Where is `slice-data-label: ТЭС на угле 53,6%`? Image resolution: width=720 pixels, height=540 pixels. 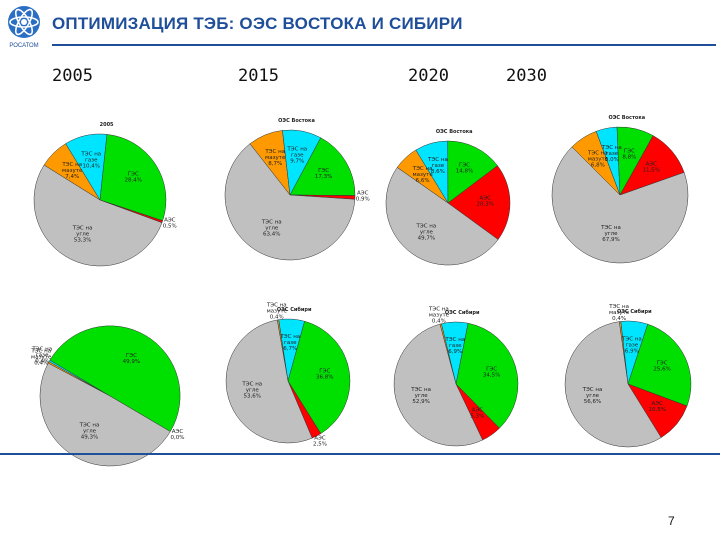 slice-data-label: ТЭС на угле 53,6% is located at coordinates (251, 391).